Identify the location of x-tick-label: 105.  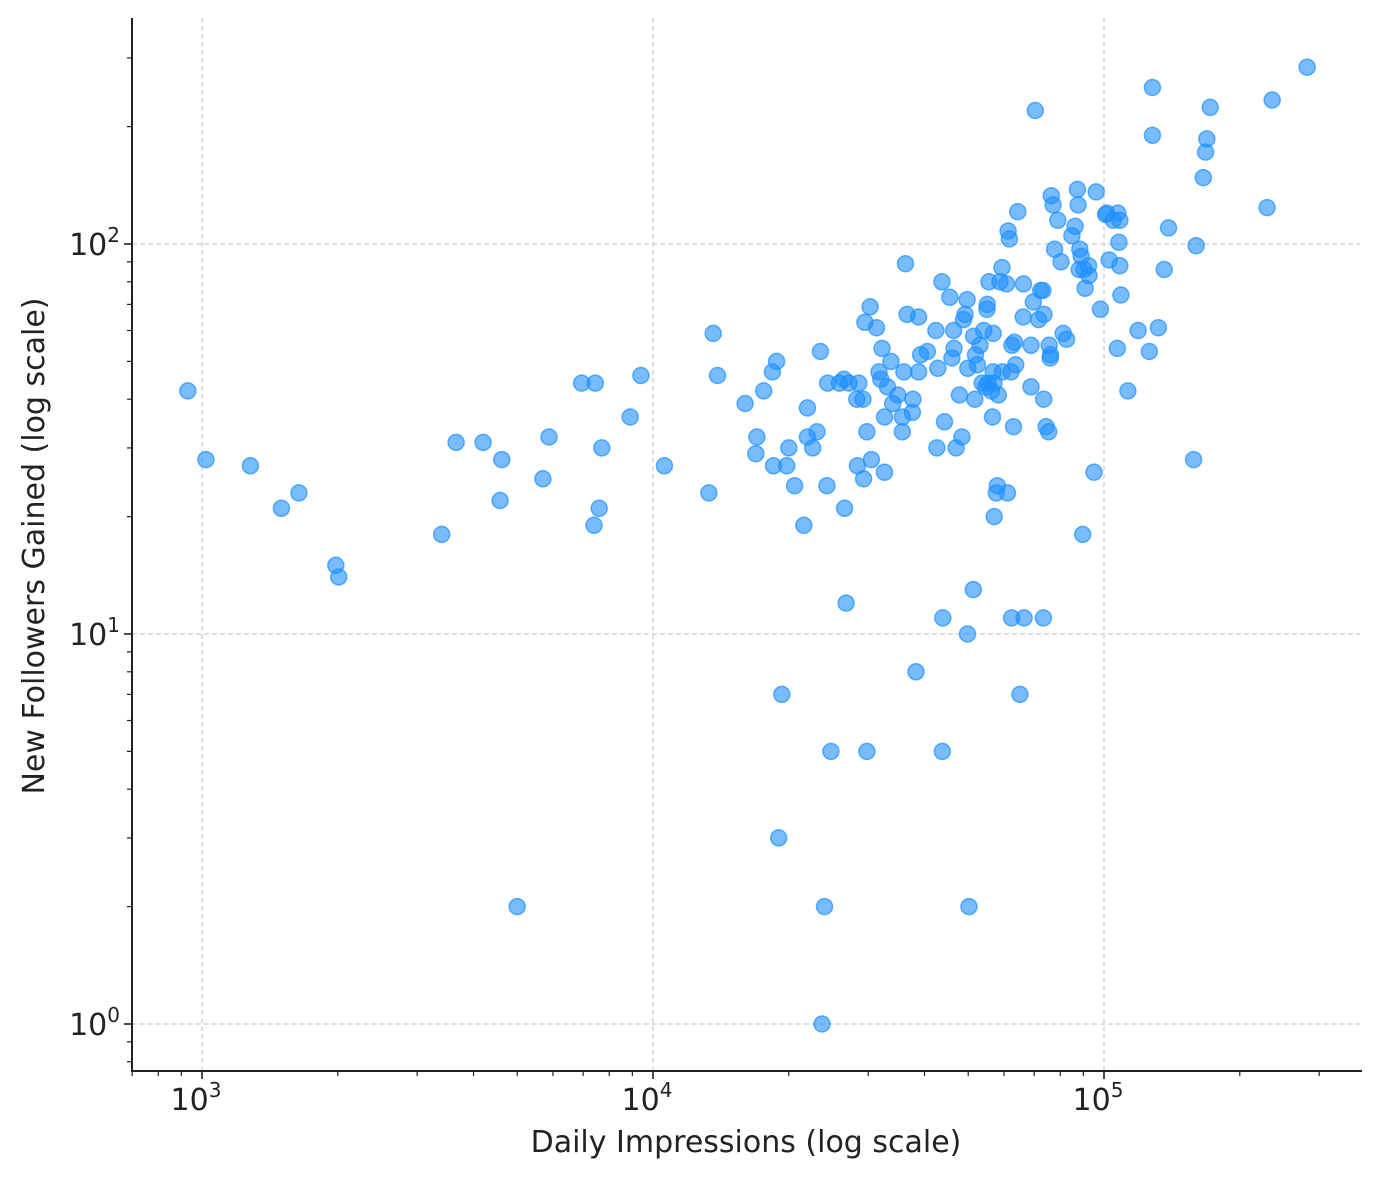
(1098, 1098).